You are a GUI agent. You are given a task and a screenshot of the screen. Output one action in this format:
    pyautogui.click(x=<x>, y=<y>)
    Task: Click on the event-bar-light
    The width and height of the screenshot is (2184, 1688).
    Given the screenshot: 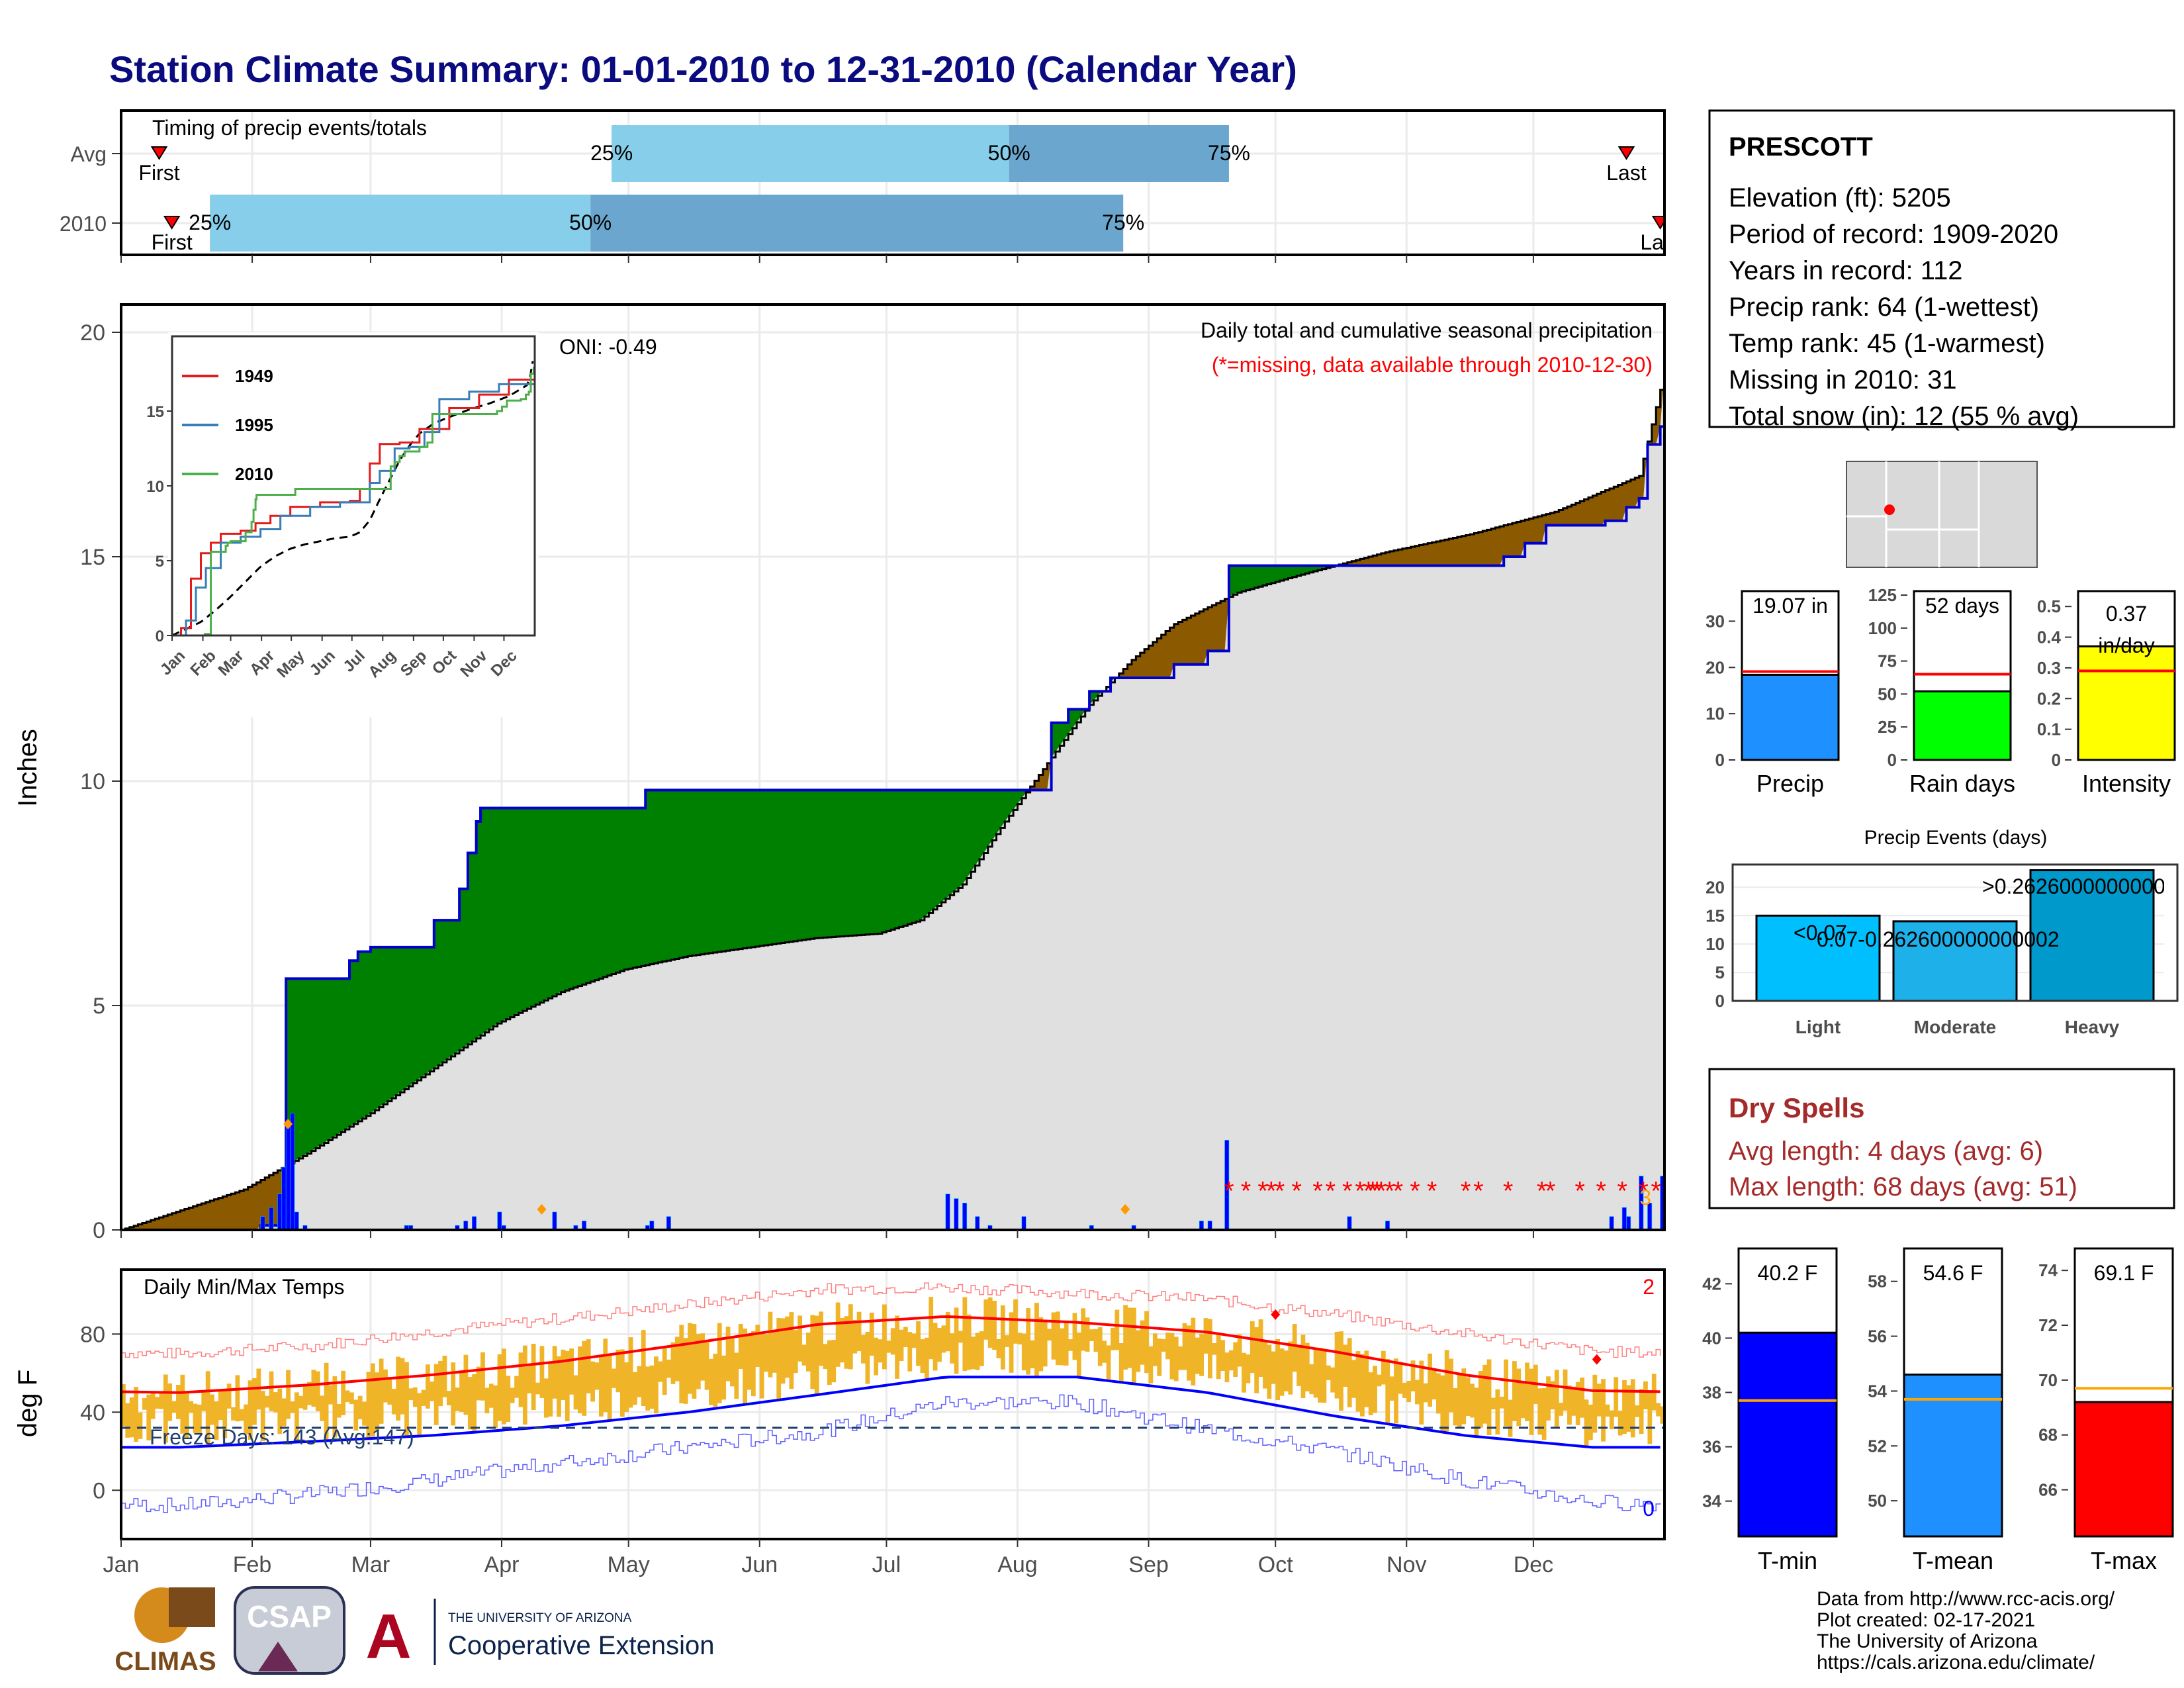 What is the action you would take?
    pyautogui.click(x=1818, y=958)
    